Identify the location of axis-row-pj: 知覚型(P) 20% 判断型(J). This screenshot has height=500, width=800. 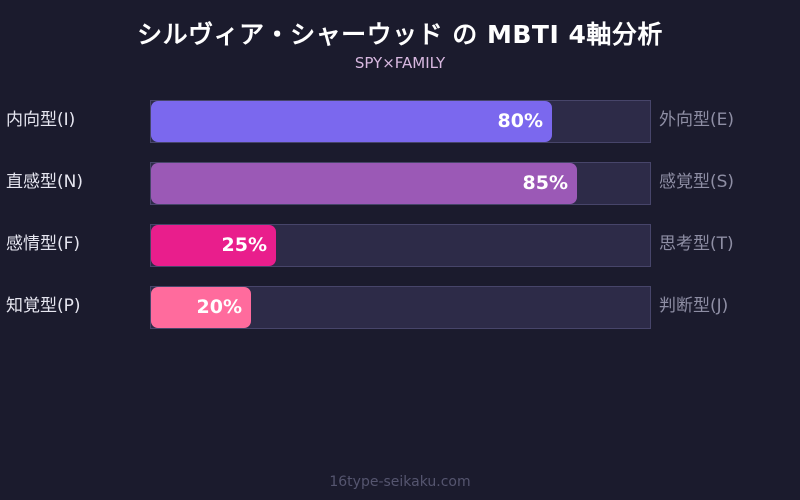
(400, 307).